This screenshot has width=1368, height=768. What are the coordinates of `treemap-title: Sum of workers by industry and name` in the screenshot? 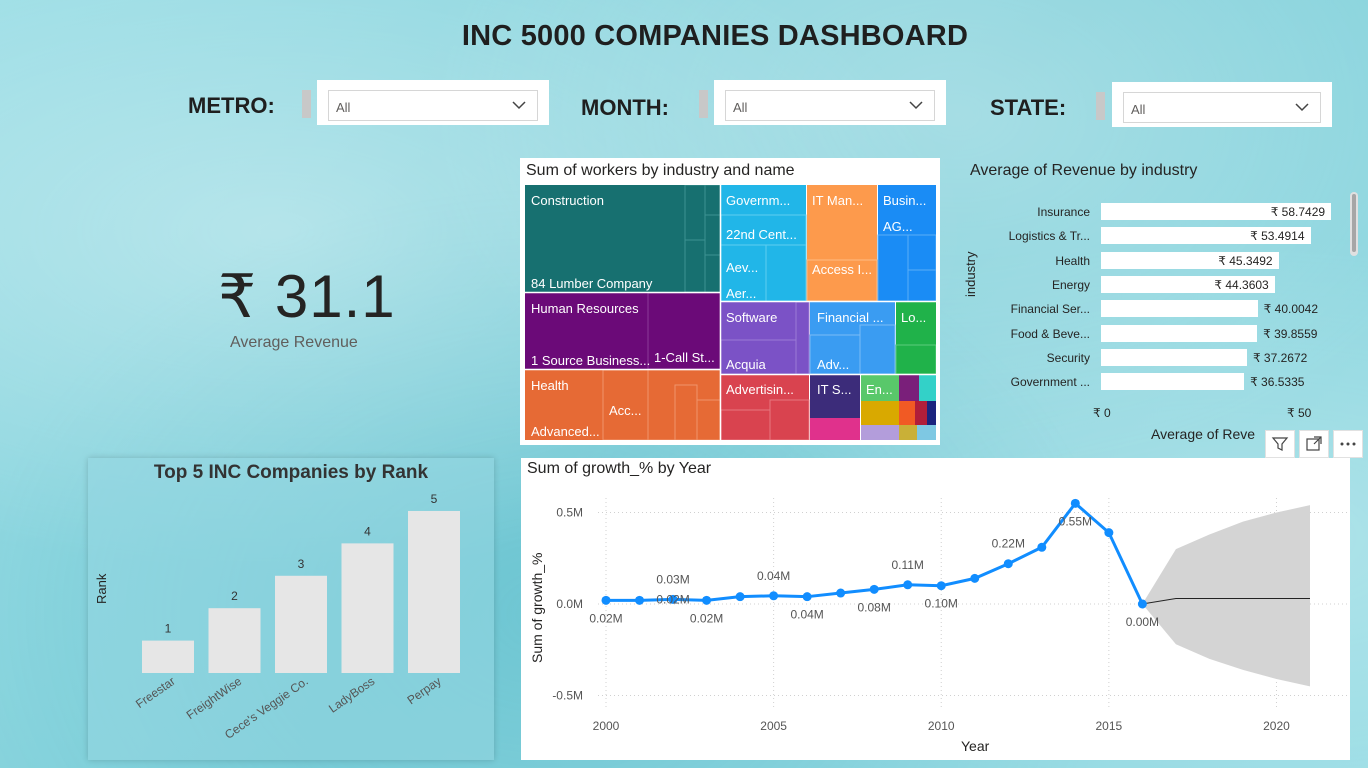 It's located at (660, 170).